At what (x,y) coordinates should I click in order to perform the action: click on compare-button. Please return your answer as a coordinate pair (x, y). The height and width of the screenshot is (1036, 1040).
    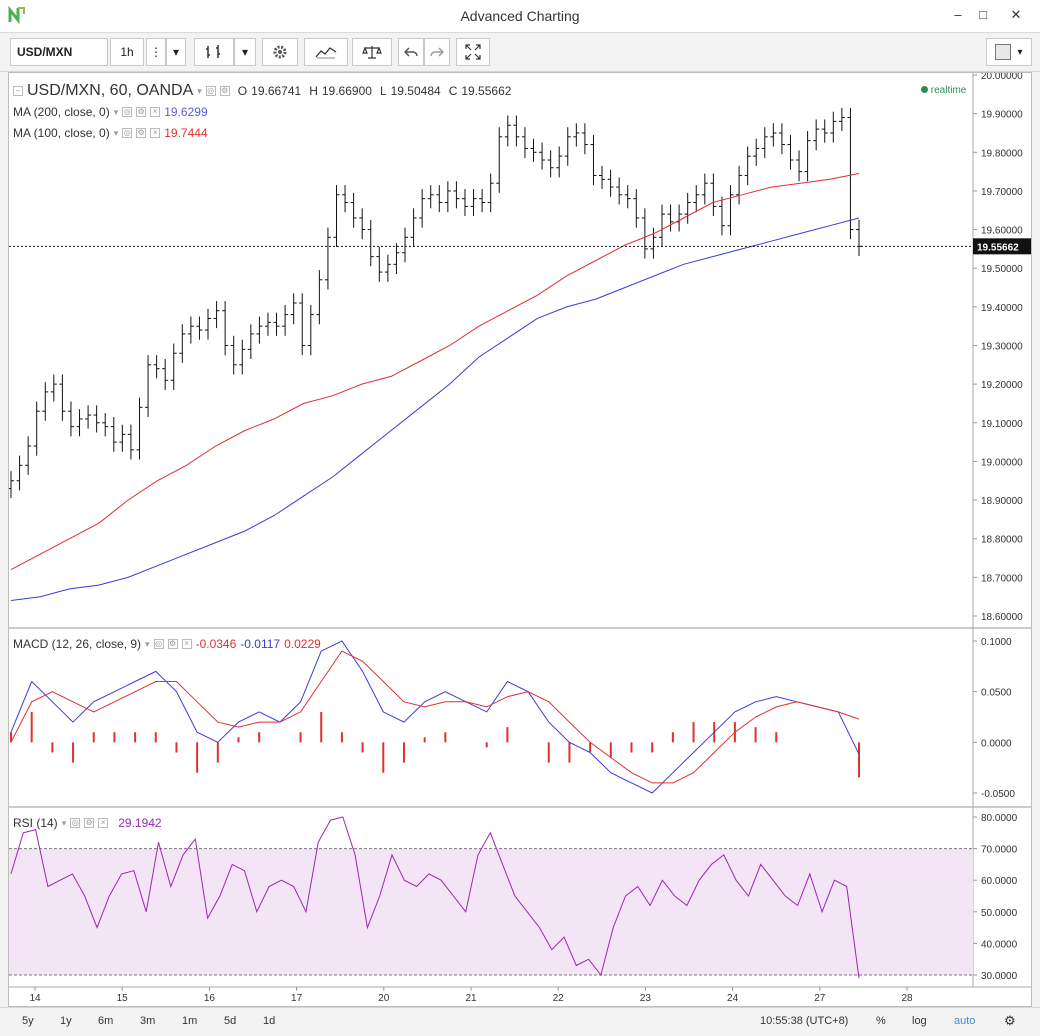
    Looking at the image, I should click on (372, 52).